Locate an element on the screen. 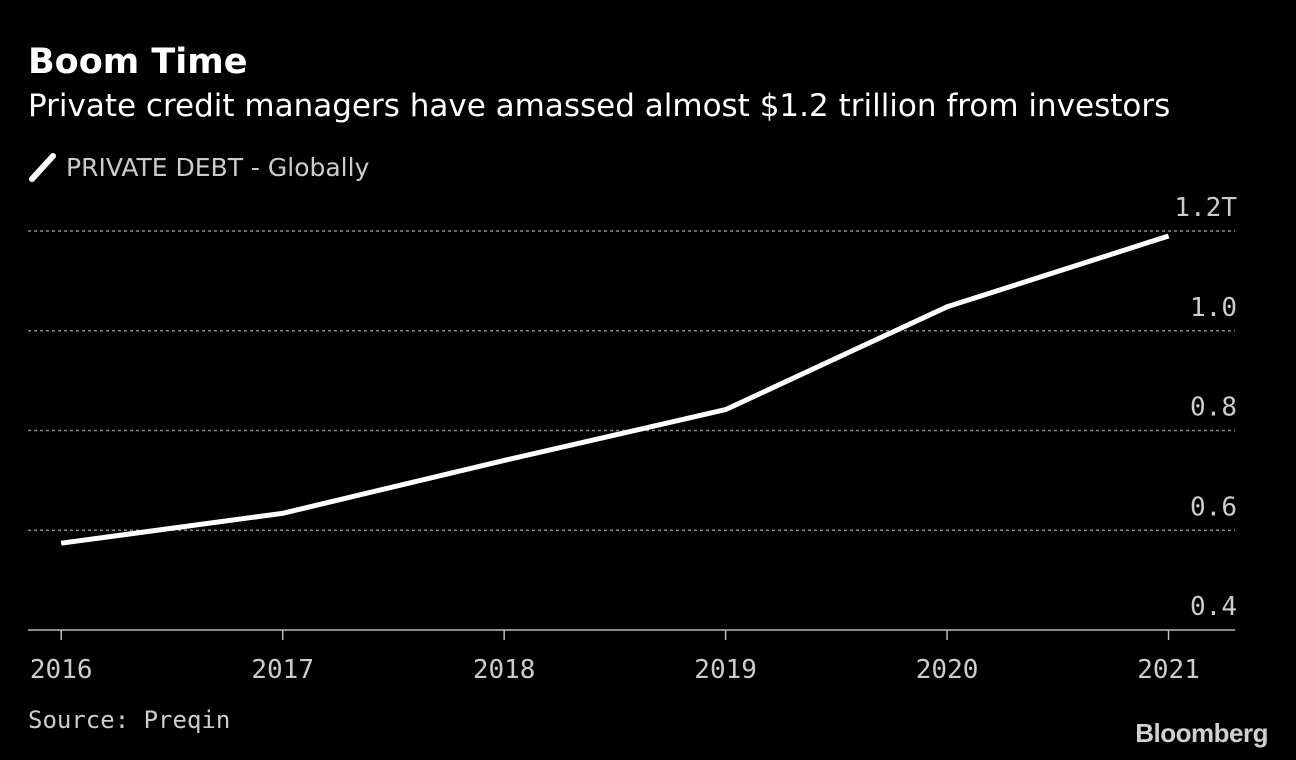  legend: PRIVATE DEBT - Globally is located at coordinates (198, 167).